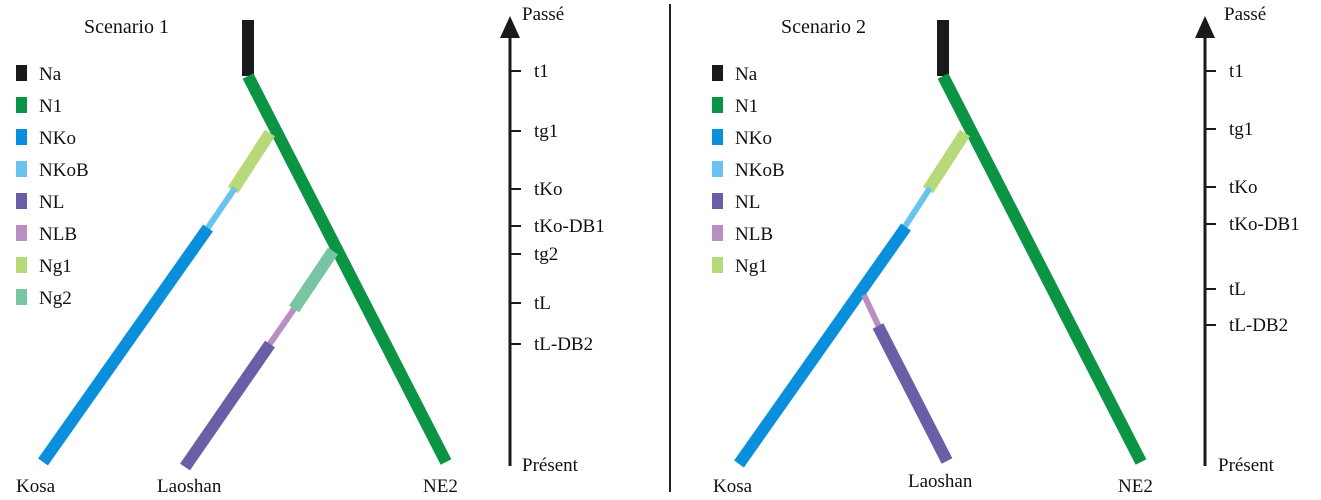 The width and height of the screenshot is (1321, 500). What do you see at coordinates (21, 297) in the screenshot?
I see `legend-swatch-ng2` at bounding box center [21, 297].